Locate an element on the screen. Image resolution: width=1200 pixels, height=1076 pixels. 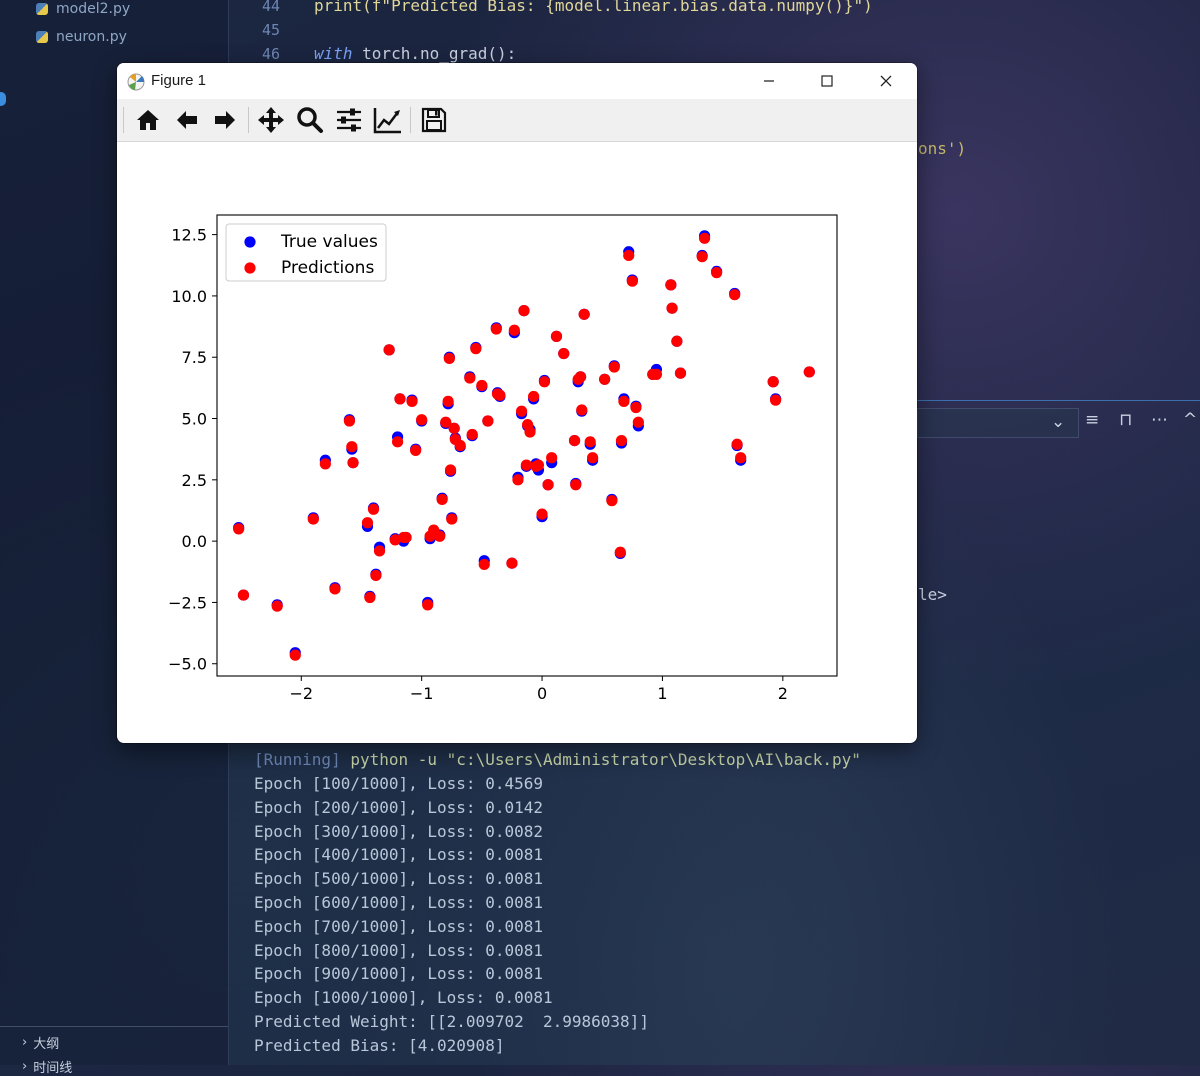
file-name: neuron.py is located at coordinates (91, 37).